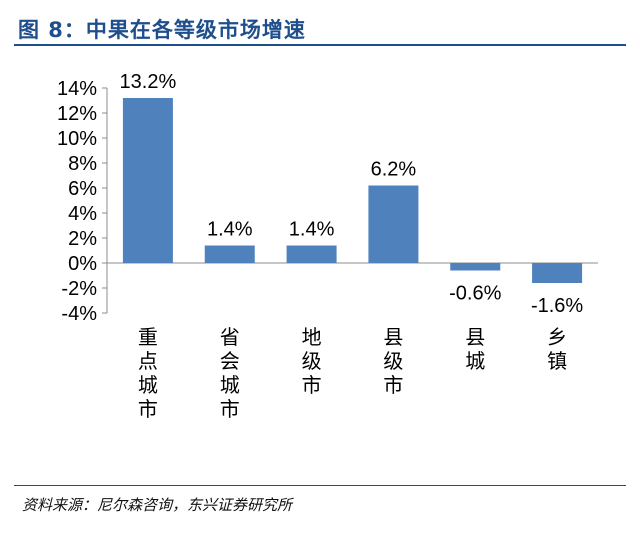 This screenshot has width=640, height=539. I want to click on y-tick-label: -2%, so click(79, 289).